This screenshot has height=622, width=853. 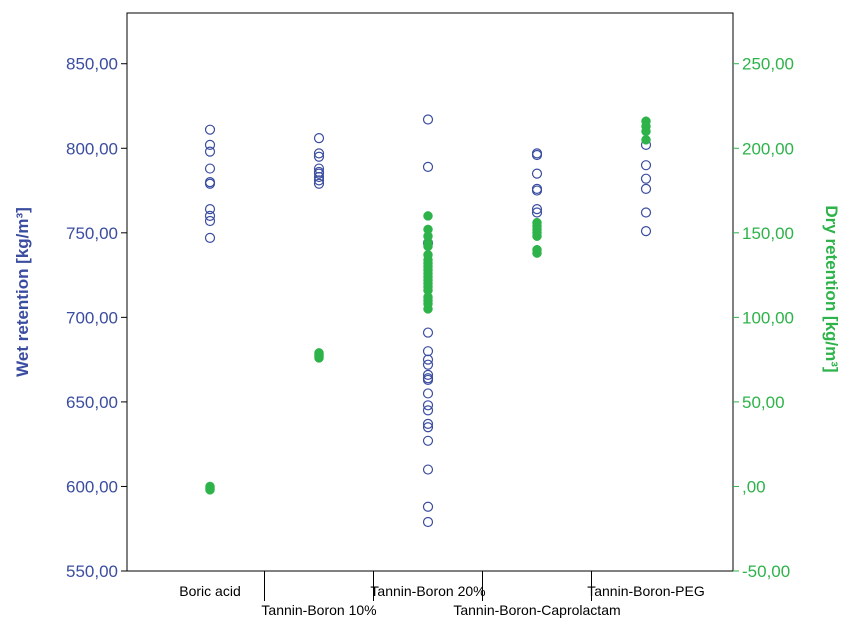 I want to click on x-category-label: Boric acid, so click(x=209, y=591).